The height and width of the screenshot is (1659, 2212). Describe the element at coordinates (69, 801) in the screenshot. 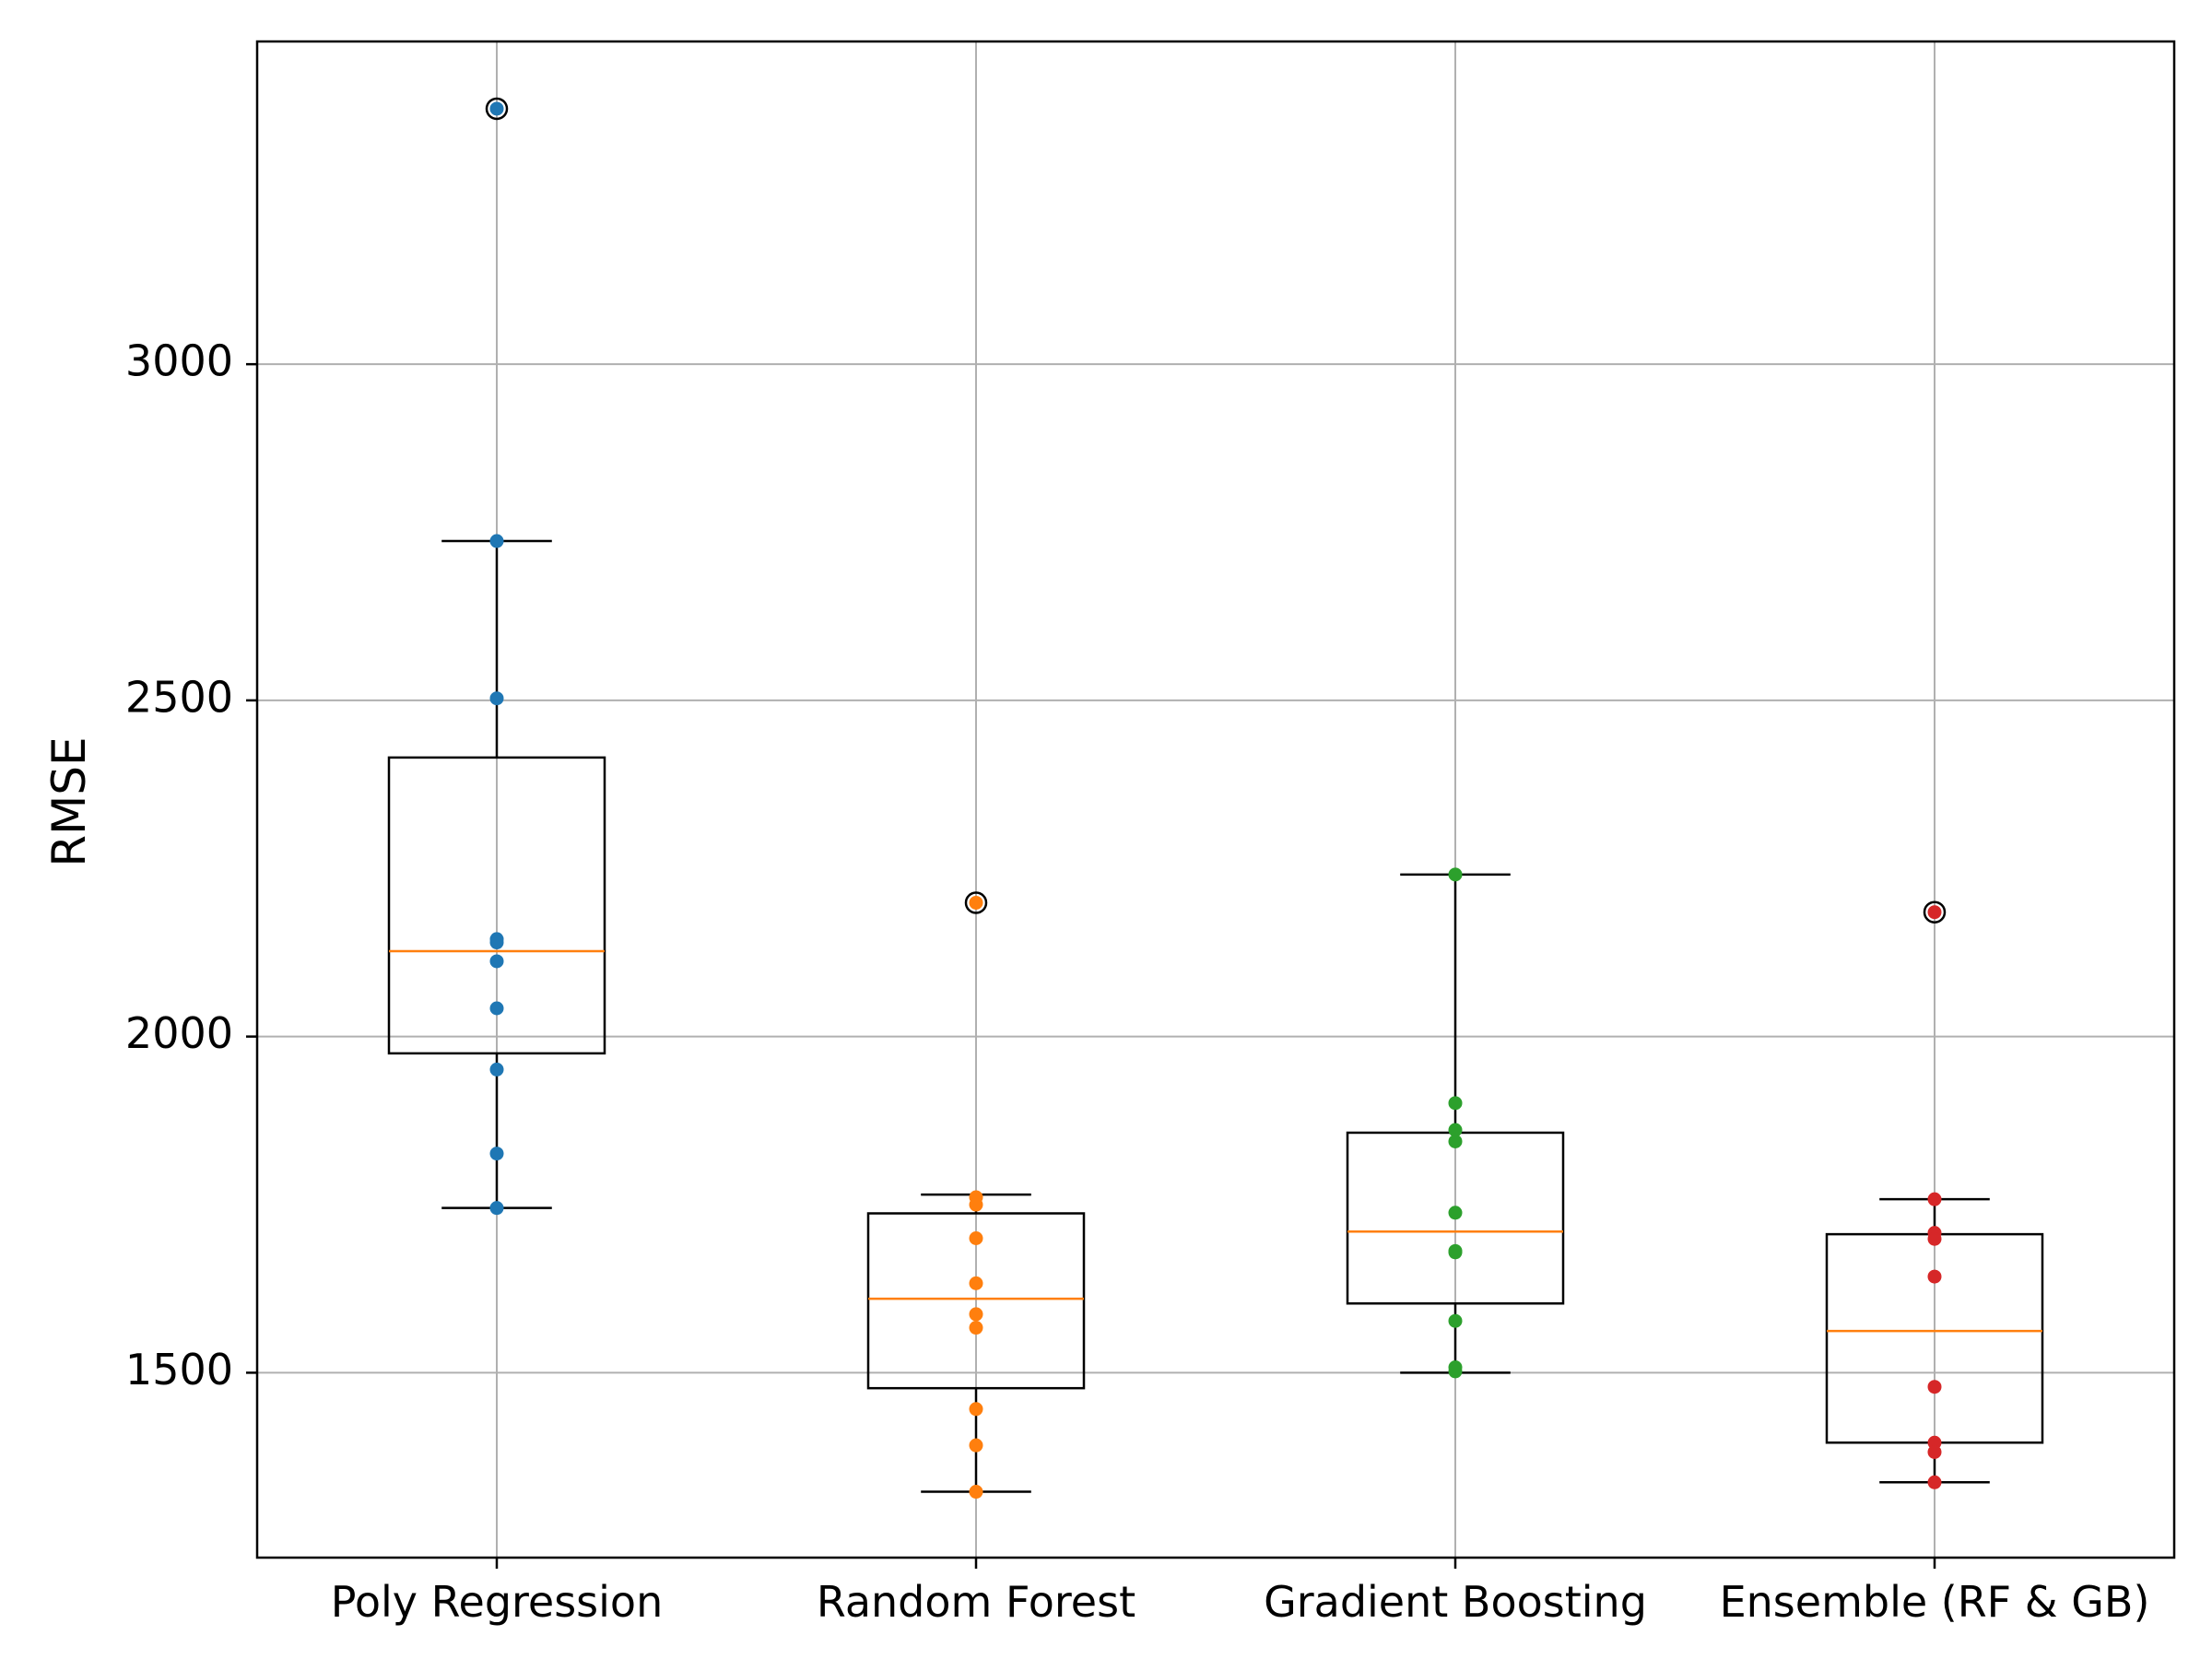

I see `y-axis-label: RMSE` at that location.